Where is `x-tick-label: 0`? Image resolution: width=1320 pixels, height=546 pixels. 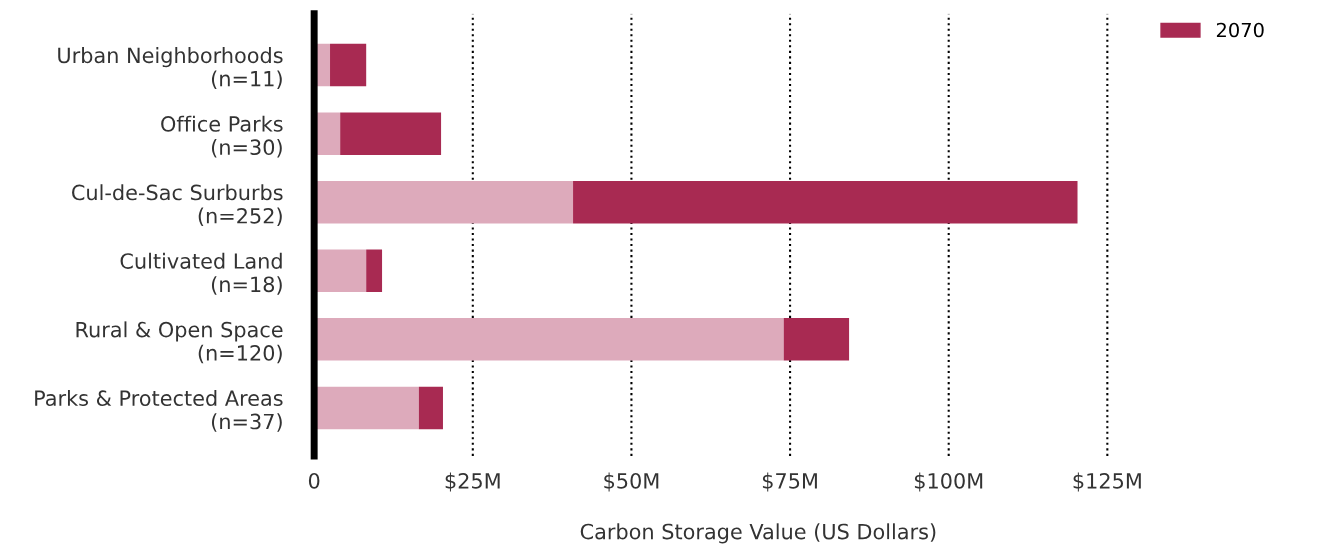
x-tick-label: 0 is located at coordinates (314, 480).